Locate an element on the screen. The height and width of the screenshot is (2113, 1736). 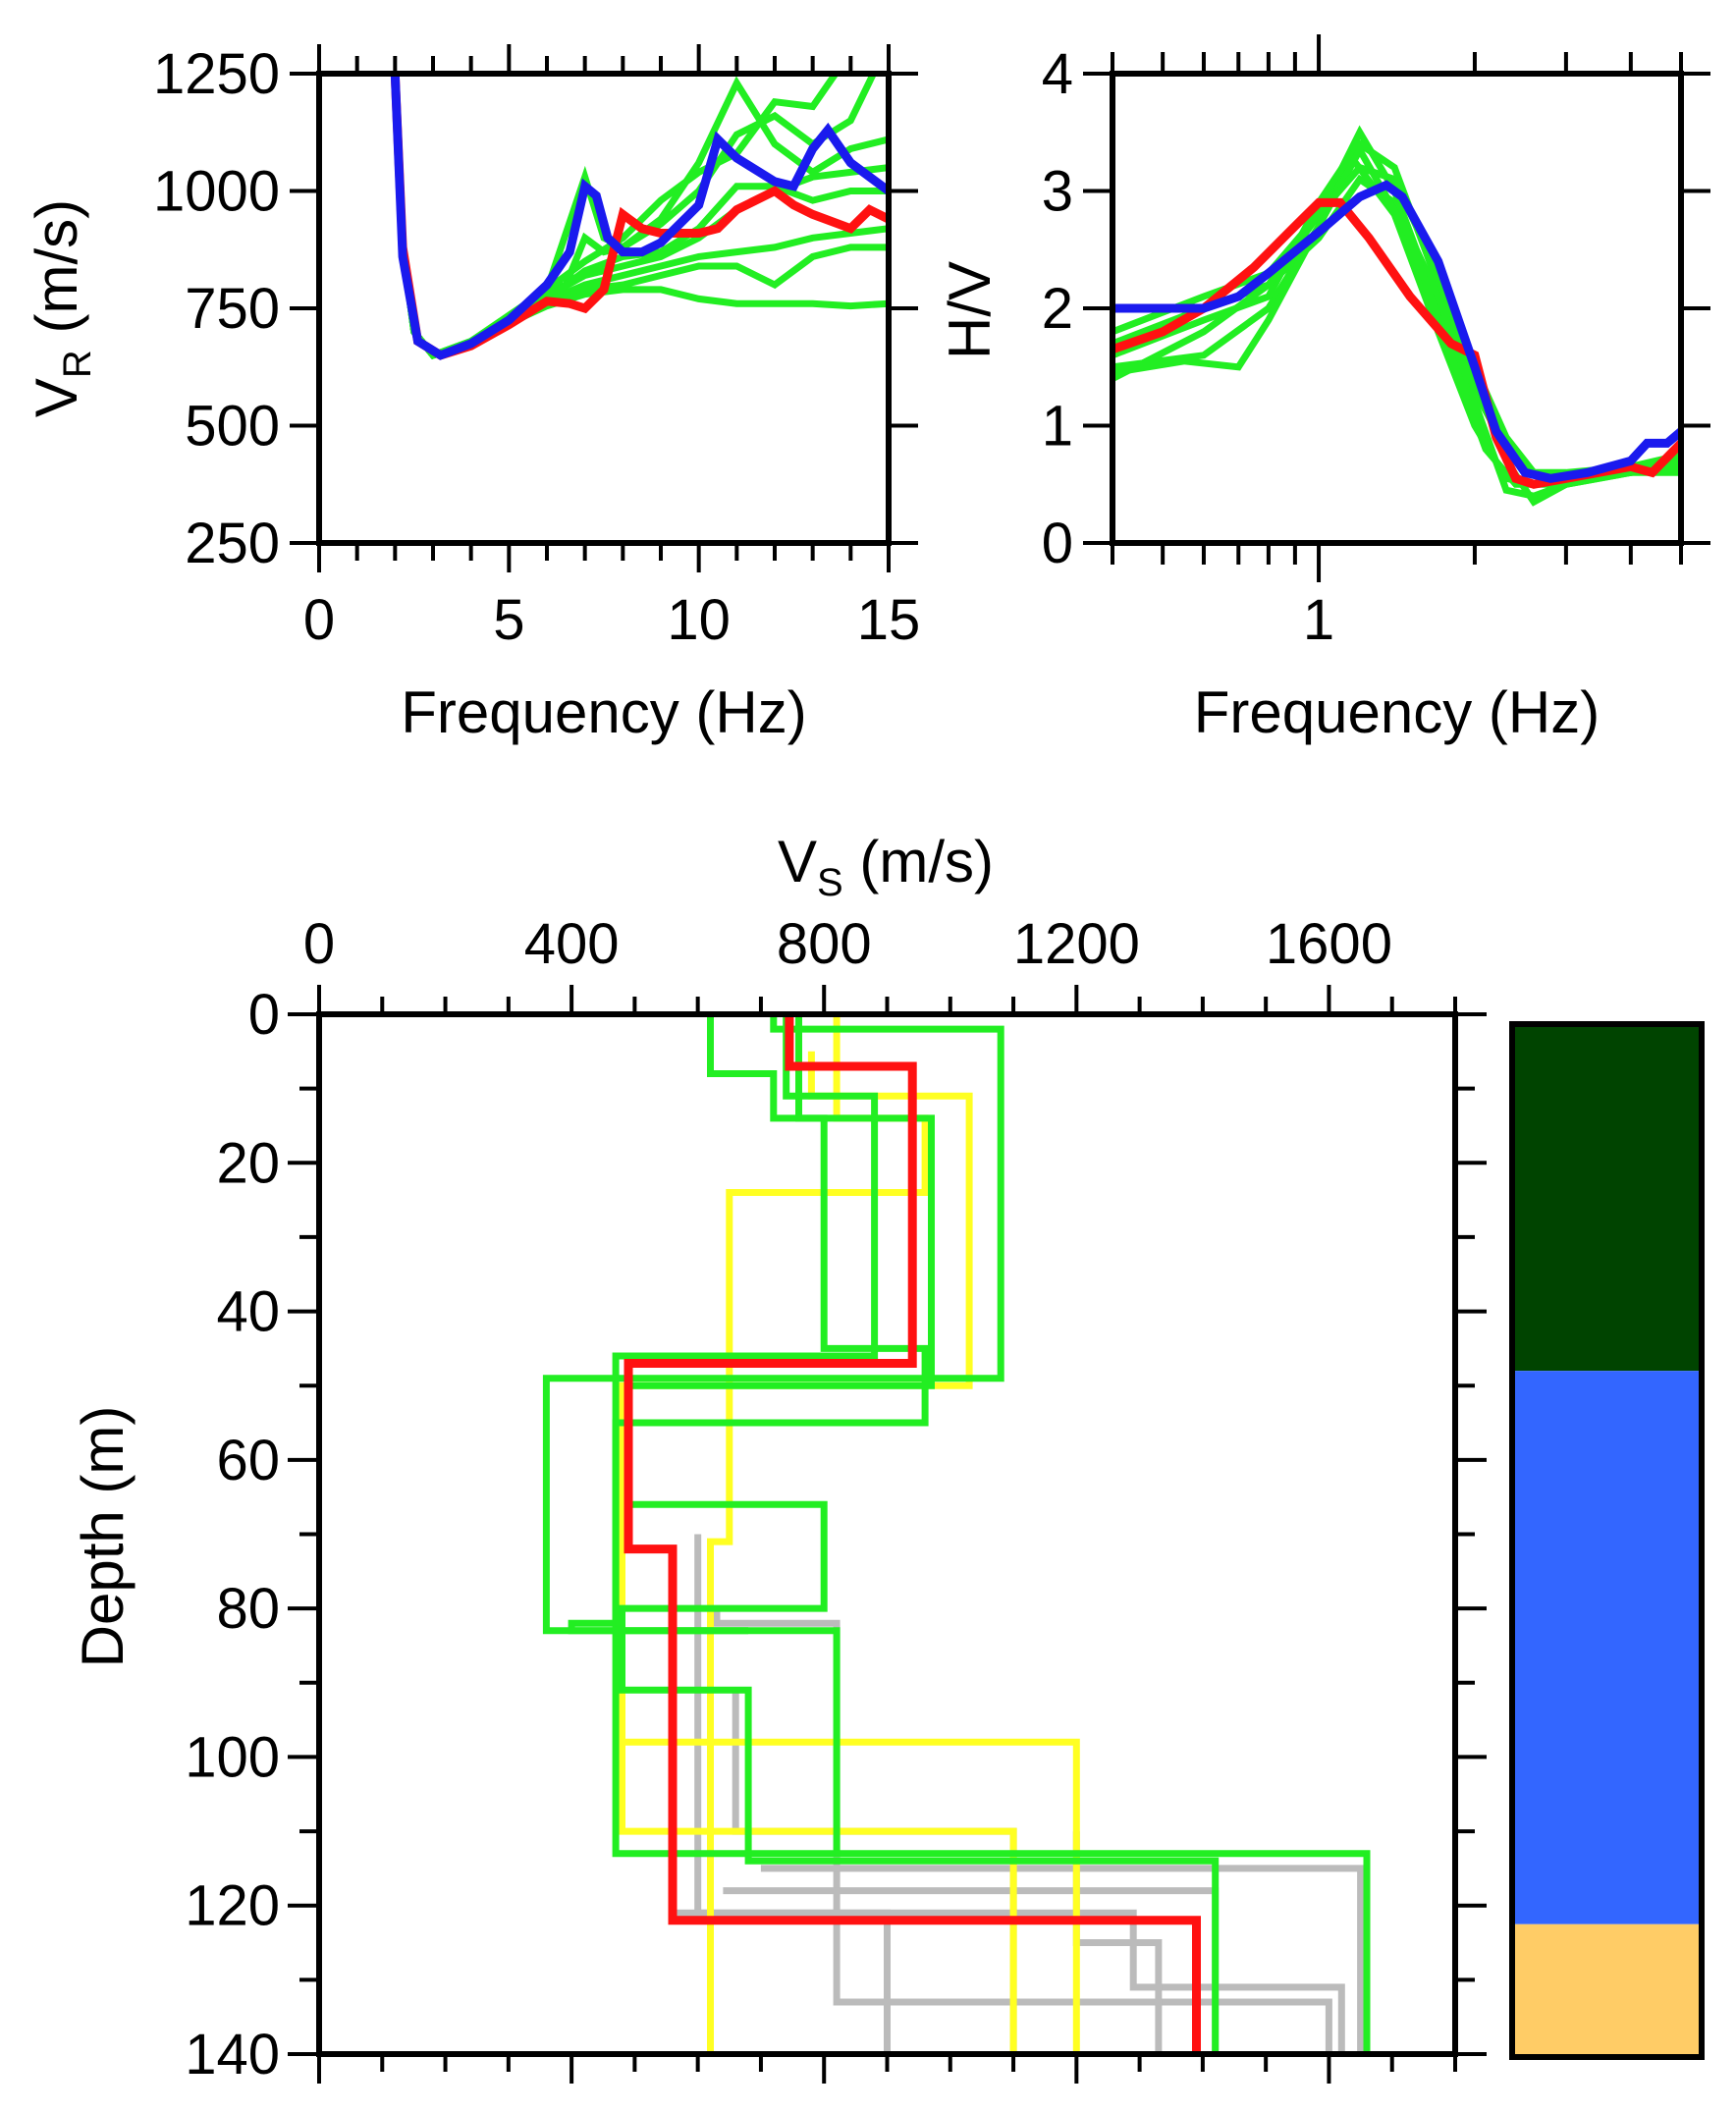
hv-series-best-fit is located at coordinates (1396, 343).